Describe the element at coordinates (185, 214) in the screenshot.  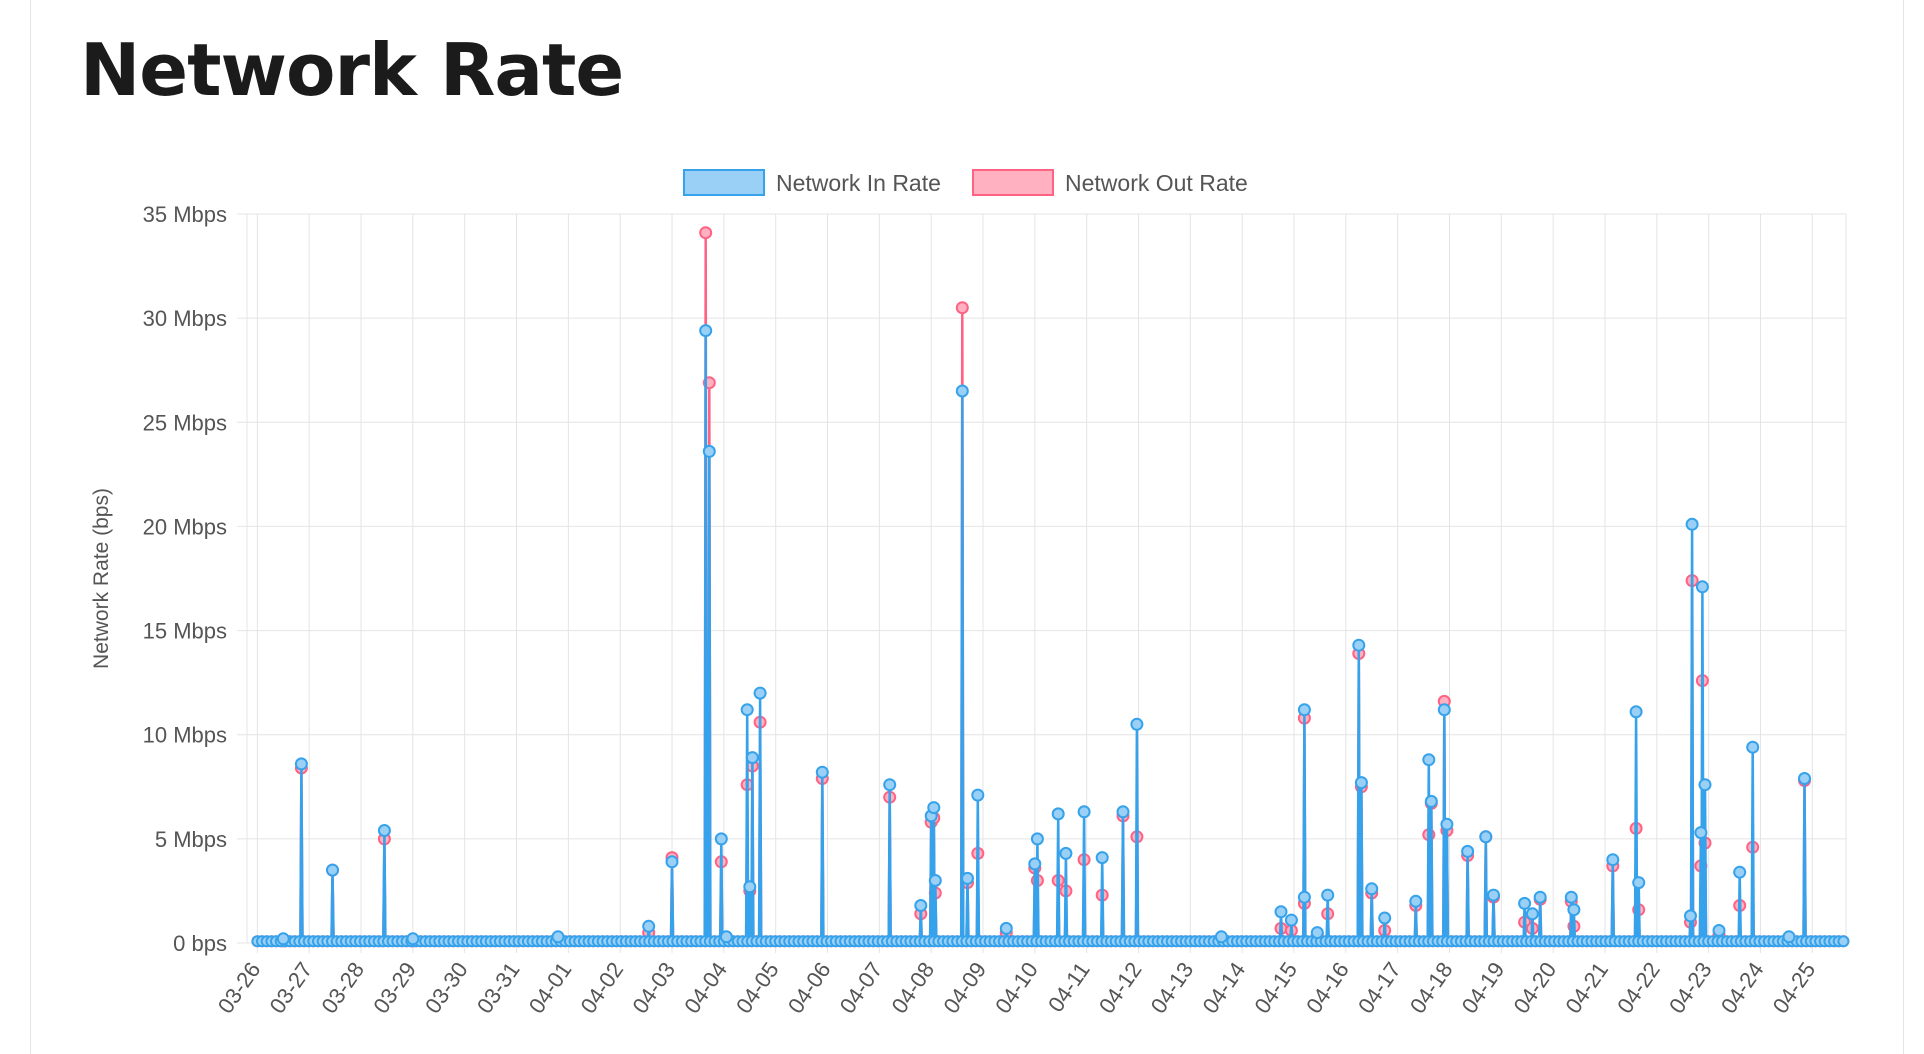
I see `y-tick-label: 35 Mbps` at that location.